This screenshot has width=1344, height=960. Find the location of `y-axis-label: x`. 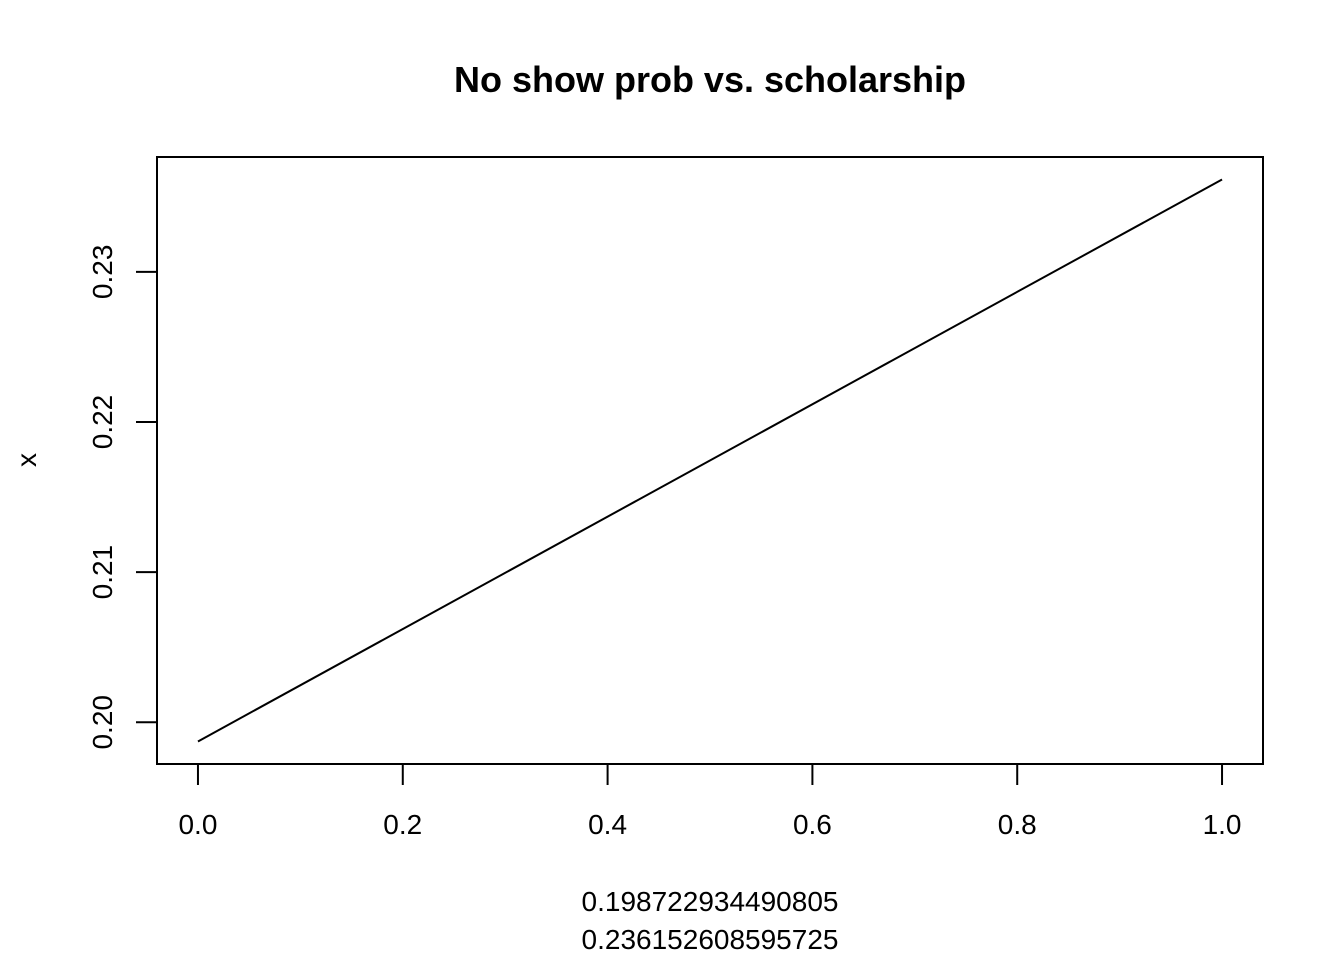

y-axis-label: x is located at coordinates (26, 460).